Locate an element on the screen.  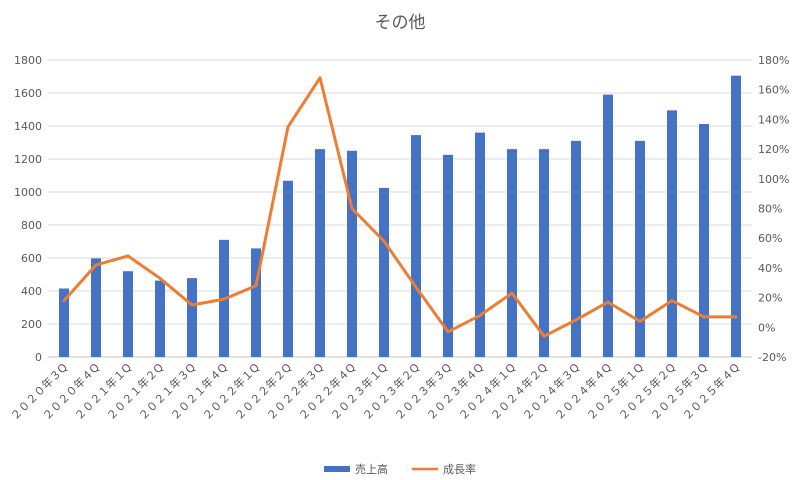
legend: 売上高 成長率 is located at coordinates (400, 469).